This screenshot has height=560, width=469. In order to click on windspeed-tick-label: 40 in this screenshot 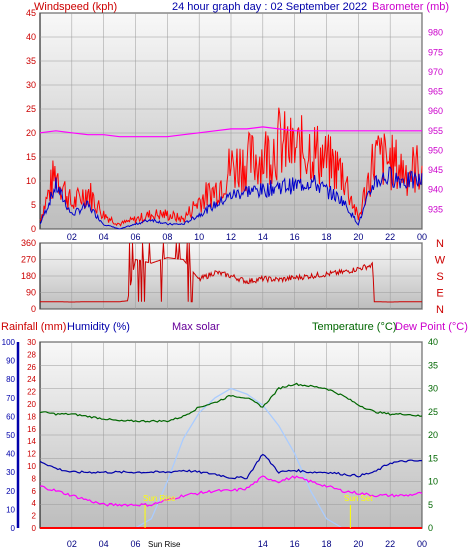, I will do `click(31, 37)`.